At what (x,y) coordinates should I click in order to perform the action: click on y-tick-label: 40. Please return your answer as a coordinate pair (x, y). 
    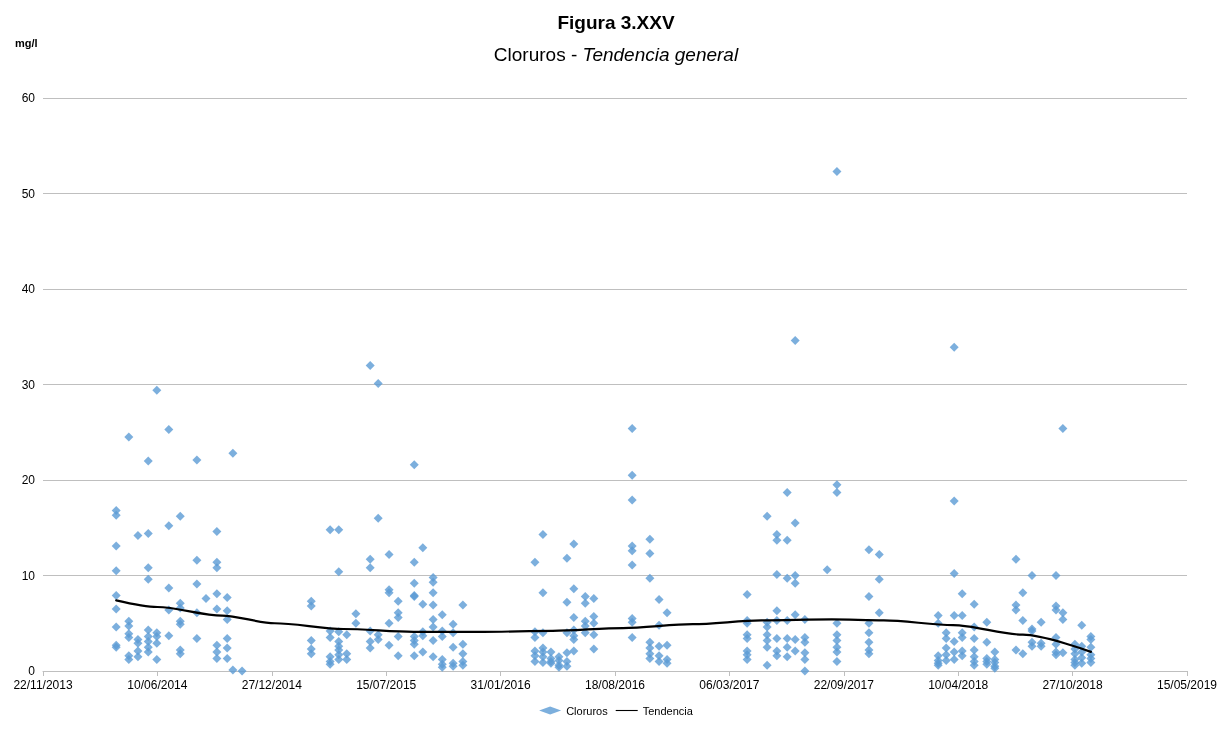
    Looking at the image, I should click on (28, 289).